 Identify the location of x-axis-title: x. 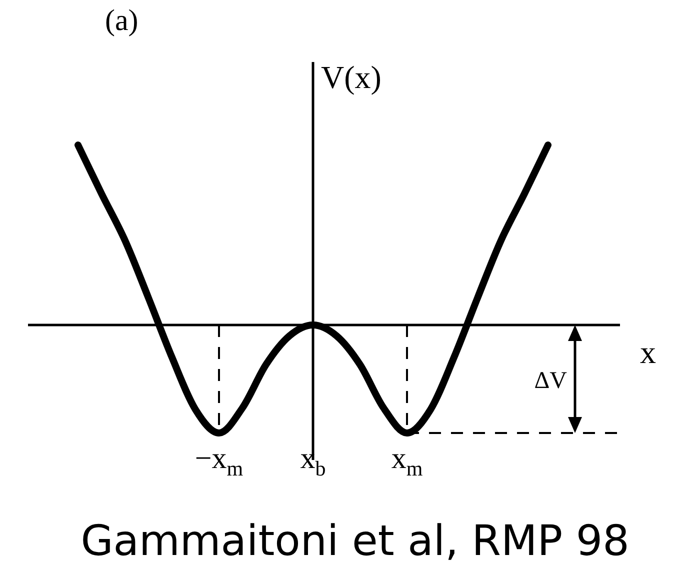
(648, 352).